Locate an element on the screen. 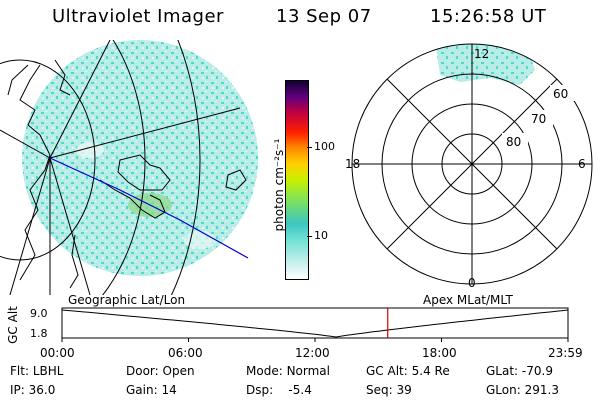  colorbar-tick-label: 100 is located at coordinates (324, 146).